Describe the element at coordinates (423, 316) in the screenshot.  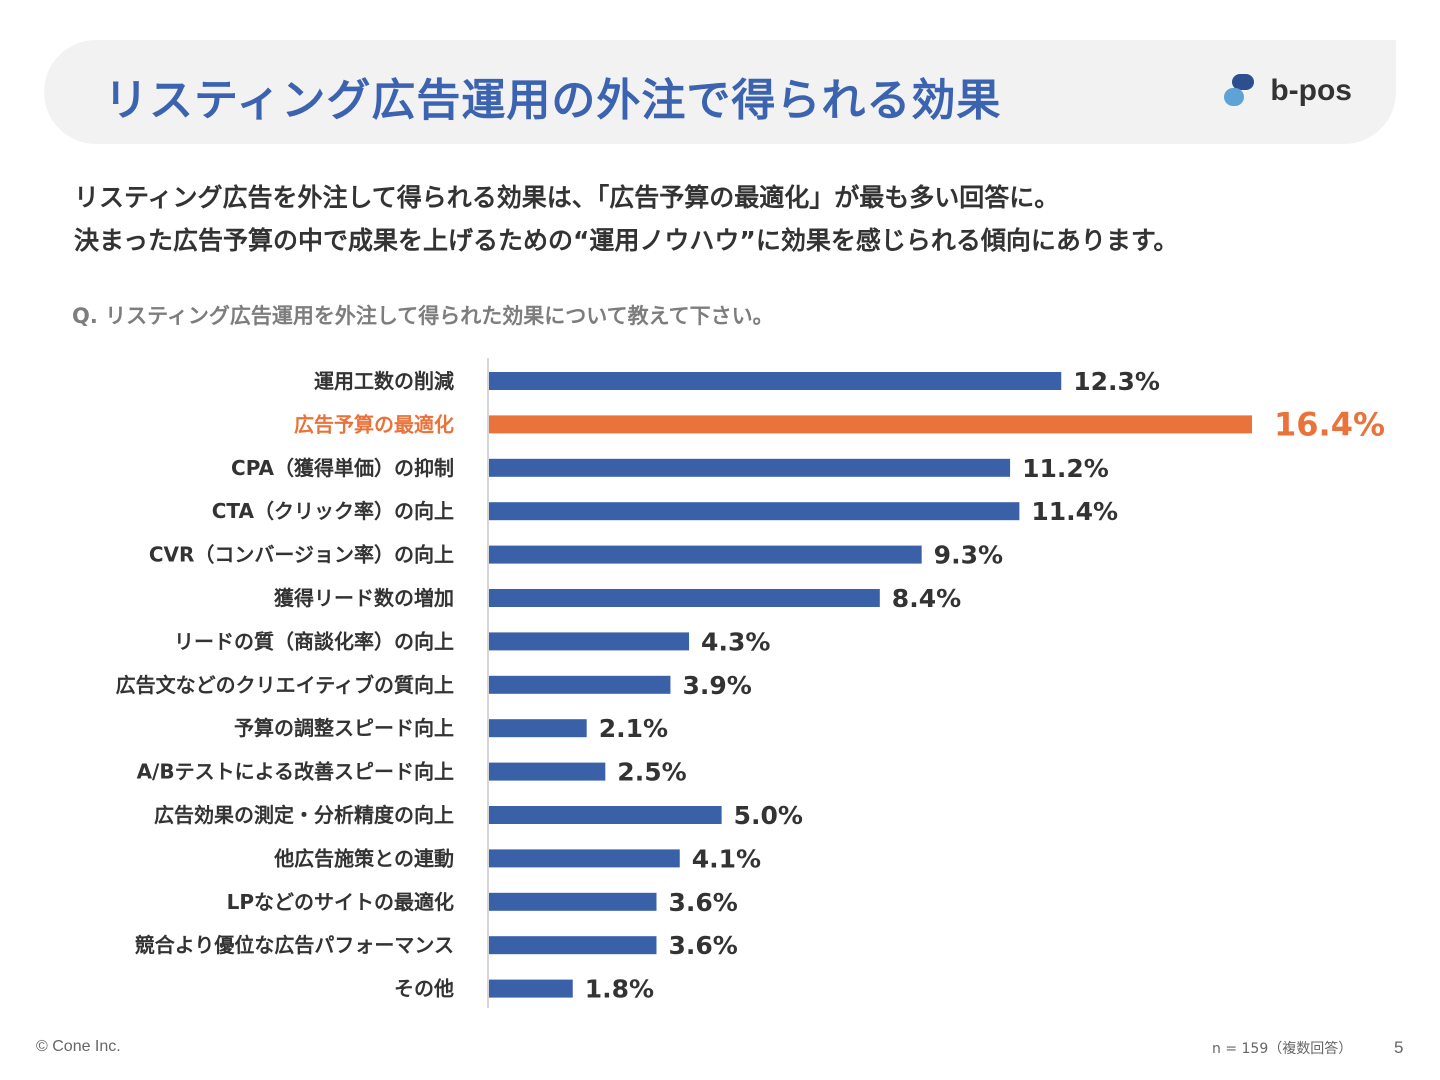
I see `survey-question: Q. リスティング広告運用を外注して得られた効果について教えて下さい。` at that location.